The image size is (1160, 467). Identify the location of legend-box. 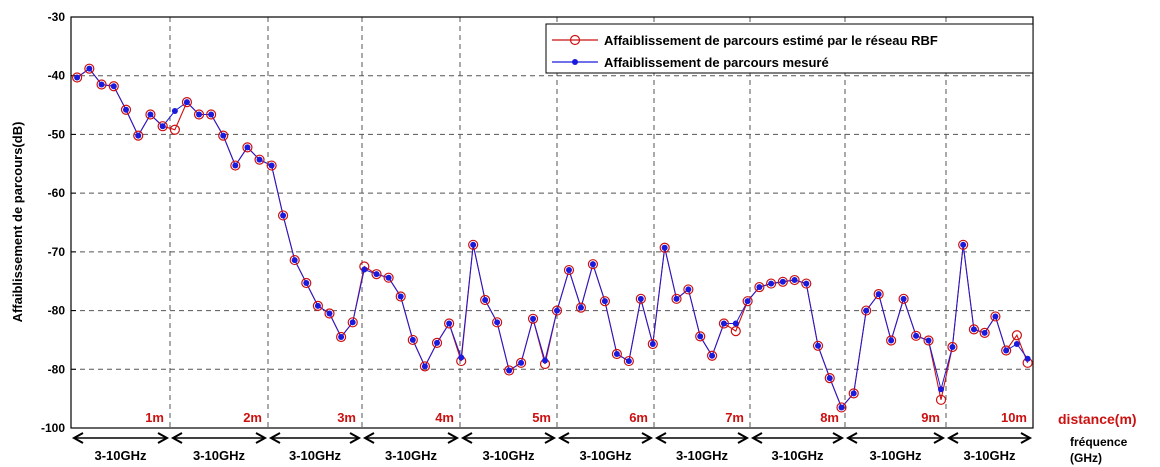
(789, 48).